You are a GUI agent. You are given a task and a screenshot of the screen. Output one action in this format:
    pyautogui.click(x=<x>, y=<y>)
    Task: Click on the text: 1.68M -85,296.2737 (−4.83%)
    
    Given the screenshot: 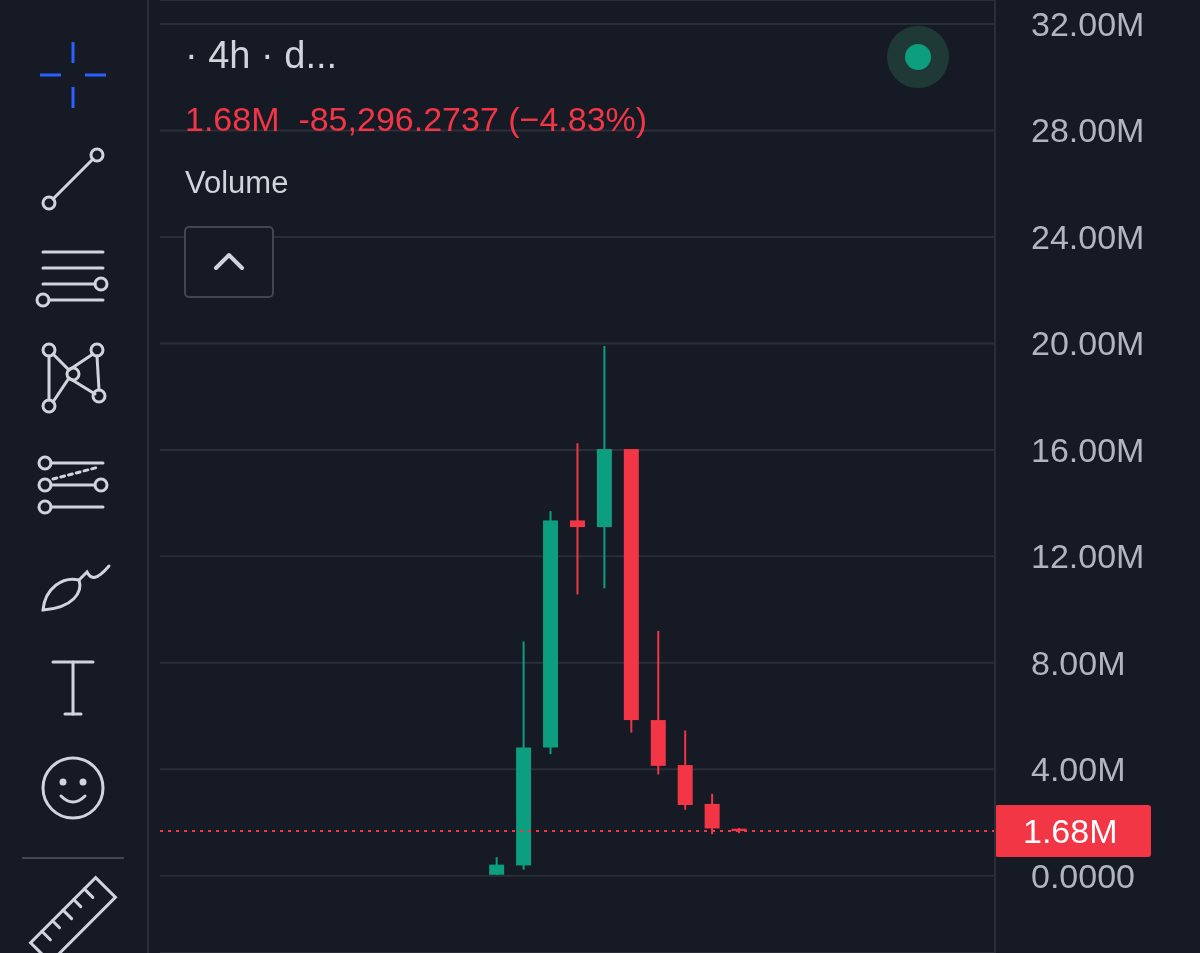 What is the action you would take?
    pyautogui.click(x=416, y=119)
    